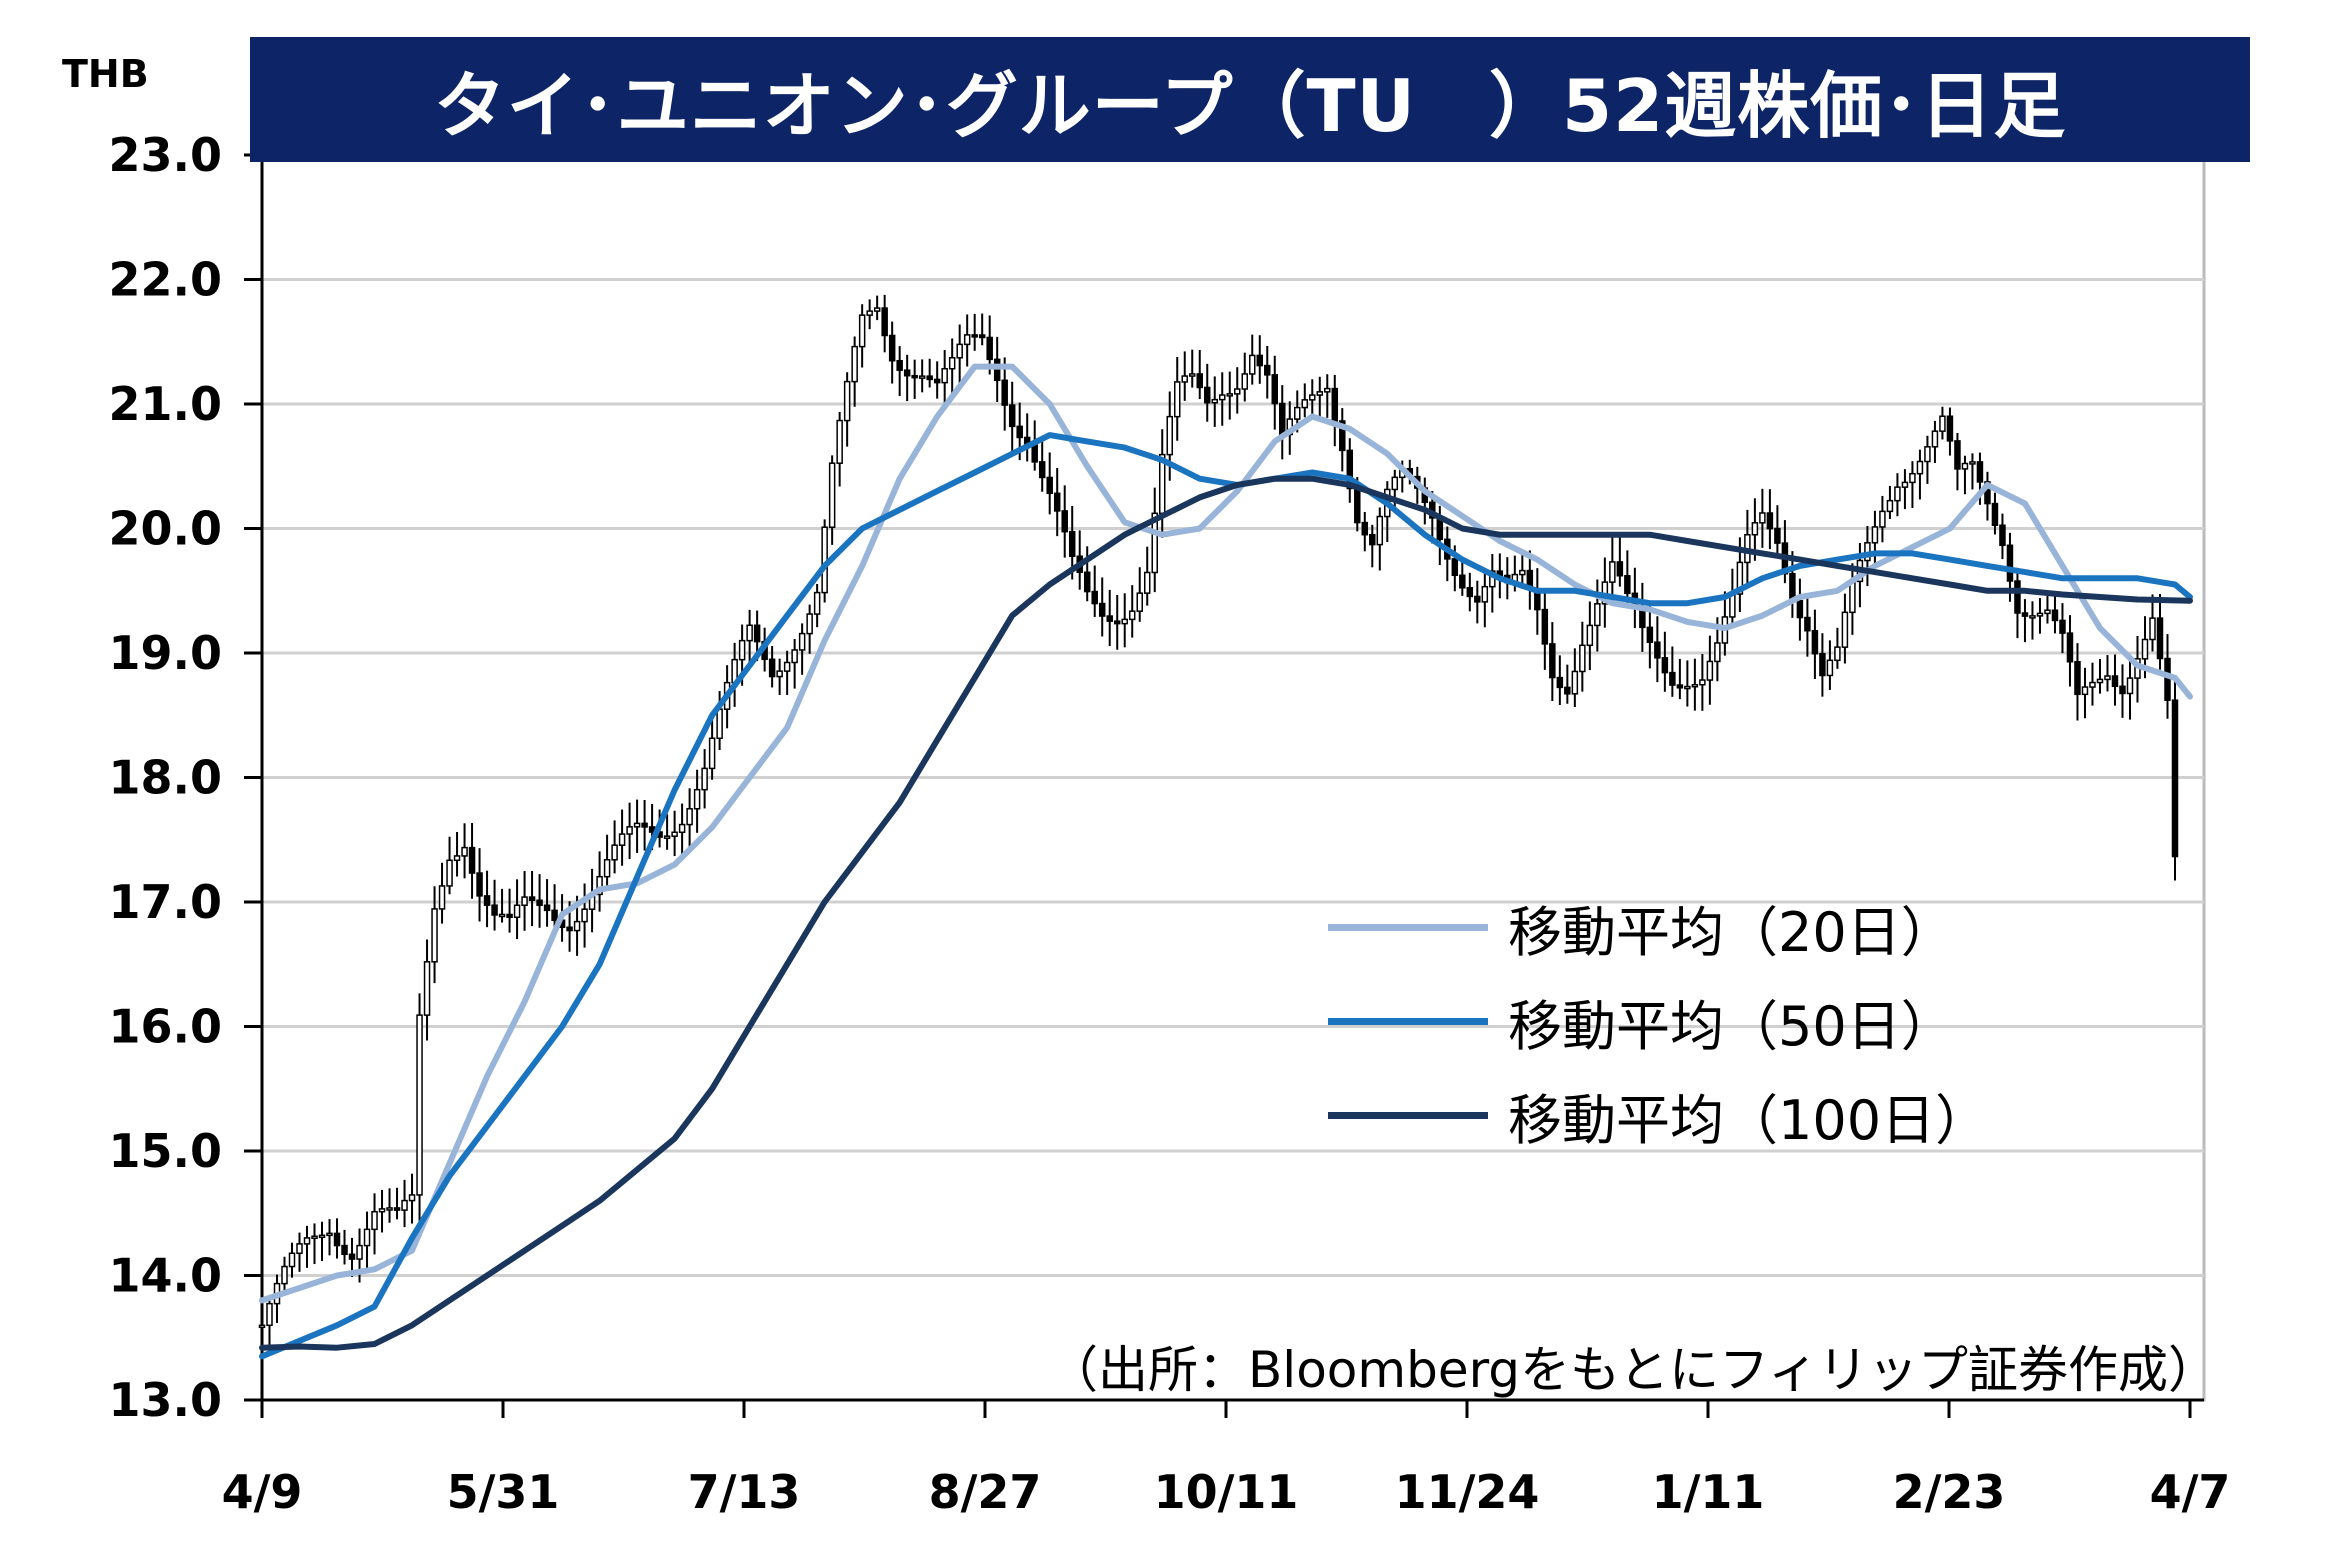 Image resolution: width=2348 pixels, height=1541 pixels. Describe the element at coordinates (166, 280) in the screenshot. I see `y-tick-label: 22.0` at that location.